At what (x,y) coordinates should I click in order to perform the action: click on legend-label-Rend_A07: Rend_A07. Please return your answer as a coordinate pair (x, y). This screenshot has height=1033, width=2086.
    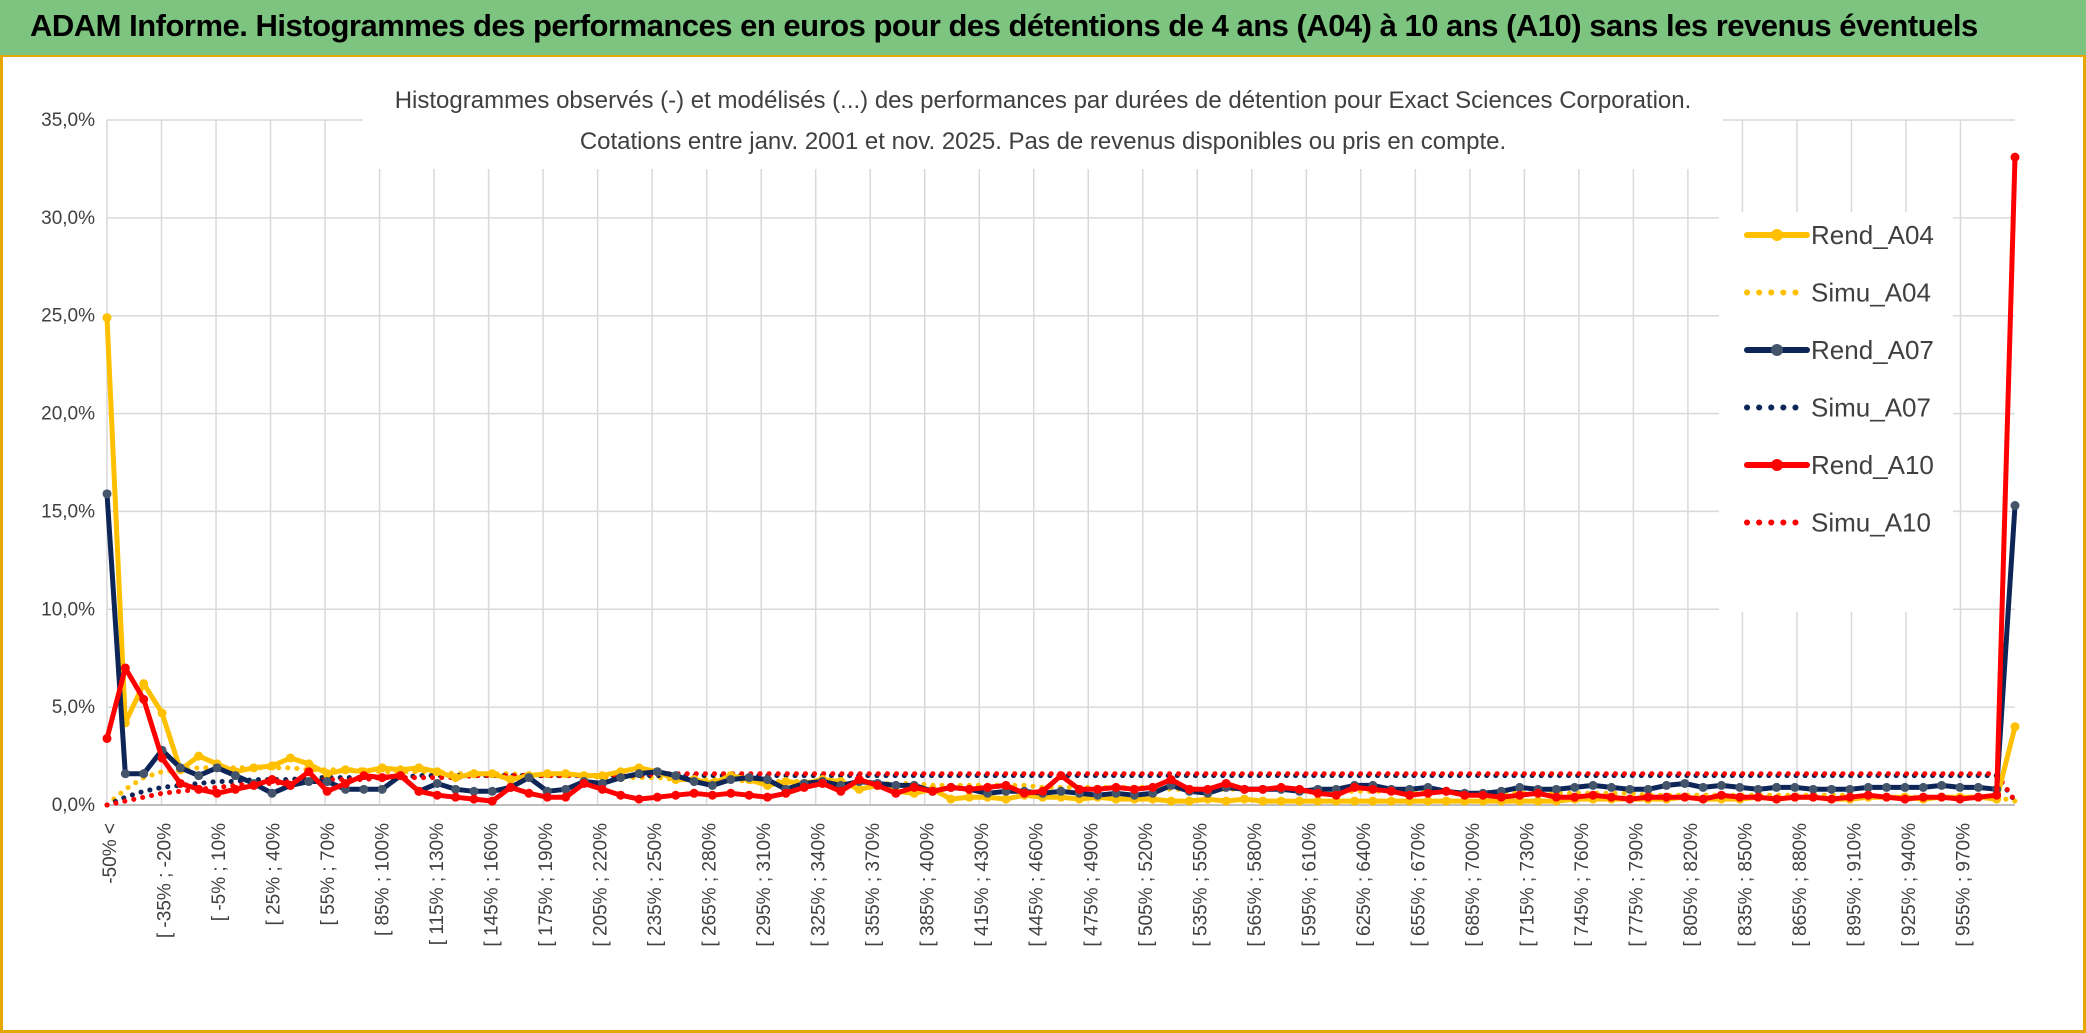
    Looking at the image, I should click on (1872, 350).